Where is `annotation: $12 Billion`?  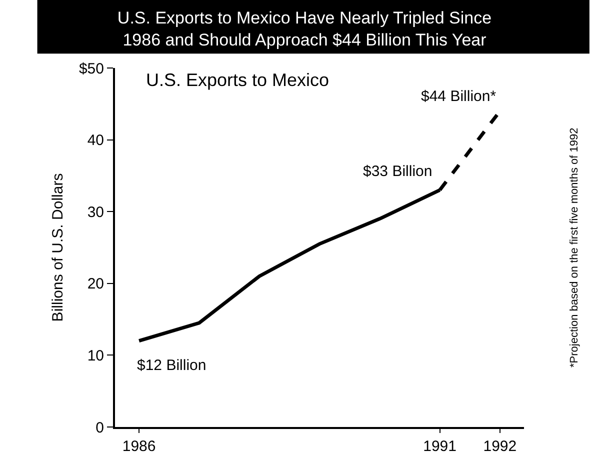 annotation: $12 Billion is located at coordinates (171, 365).